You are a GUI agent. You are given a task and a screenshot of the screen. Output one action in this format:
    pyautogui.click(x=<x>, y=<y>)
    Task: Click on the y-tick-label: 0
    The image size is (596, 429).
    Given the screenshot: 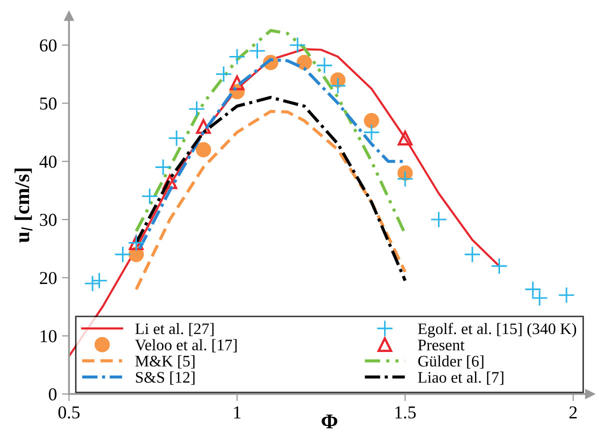 What is the action you would take?
    pyautogui.click(x=52, y=394)
    